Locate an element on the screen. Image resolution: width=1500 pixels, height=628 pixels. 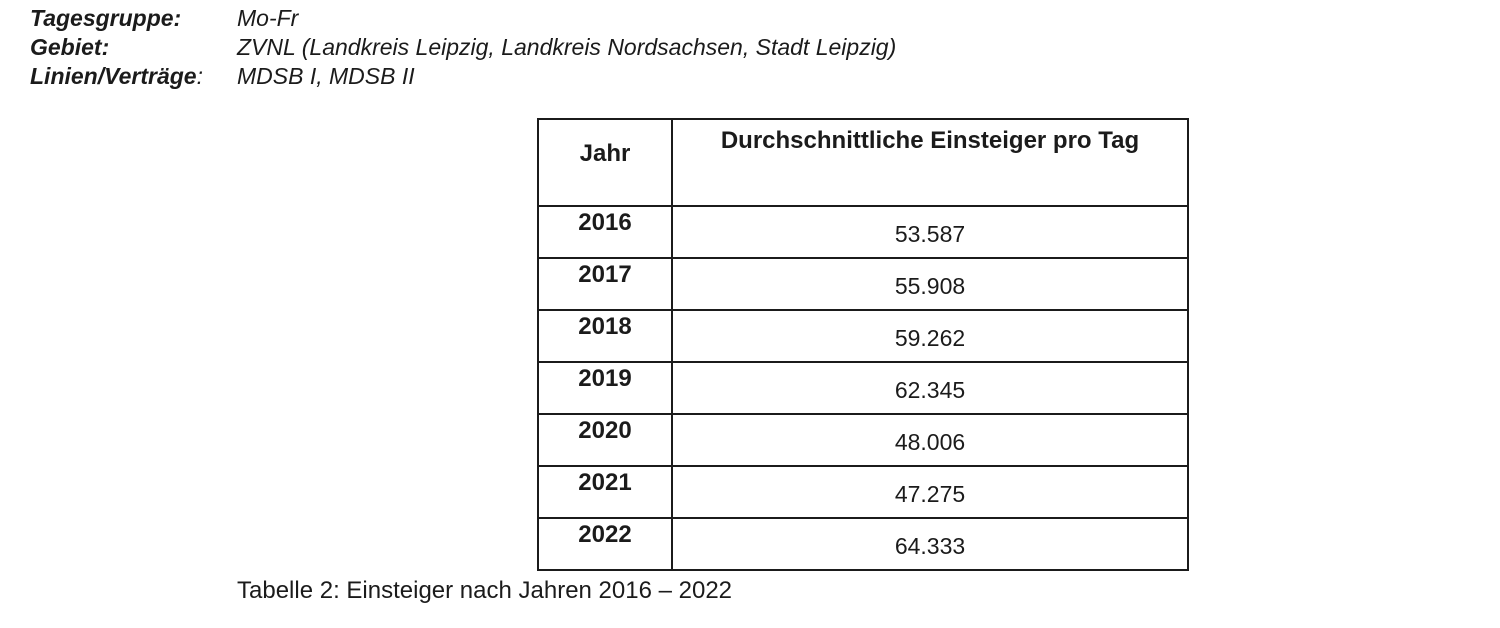
meta-label: Gebiet: is located at coordinates (70, 47).